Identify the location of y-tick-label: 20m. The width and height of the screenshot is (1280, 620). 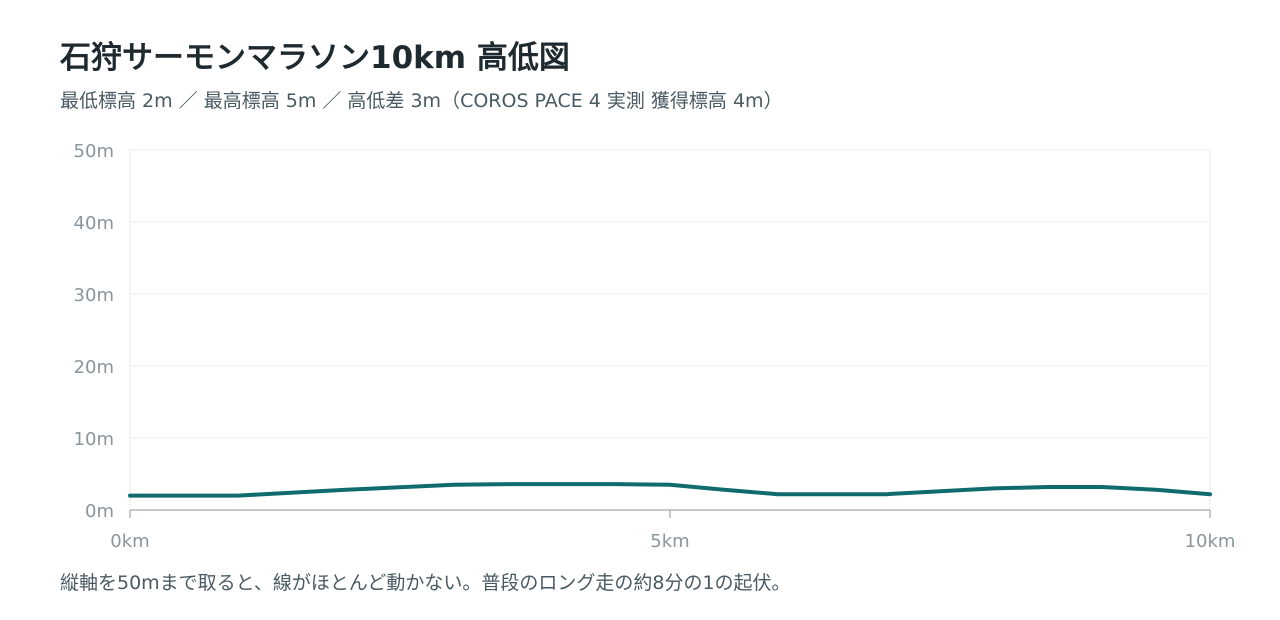
(94, 367).